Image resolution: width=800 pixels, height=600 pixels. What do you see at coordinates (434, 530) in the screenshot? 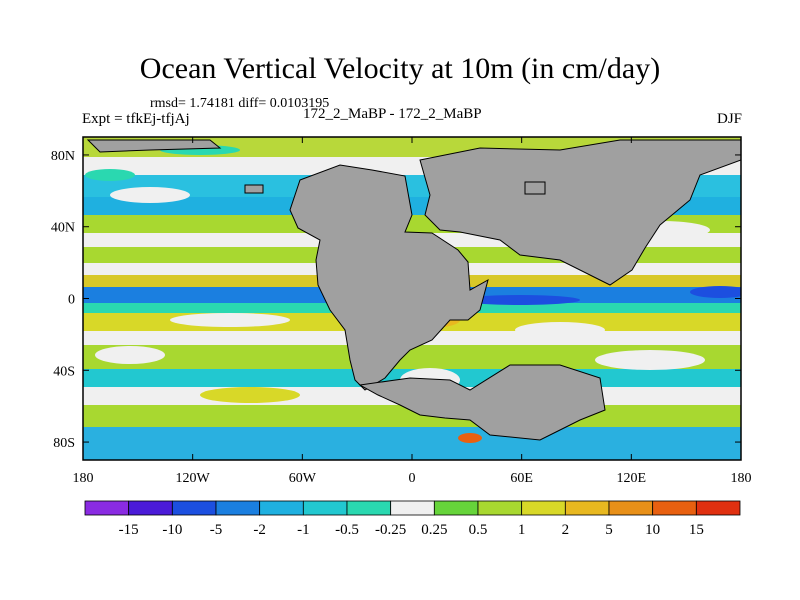
I see `colorbar-label: 0.25` at bounding box center [434, 530].